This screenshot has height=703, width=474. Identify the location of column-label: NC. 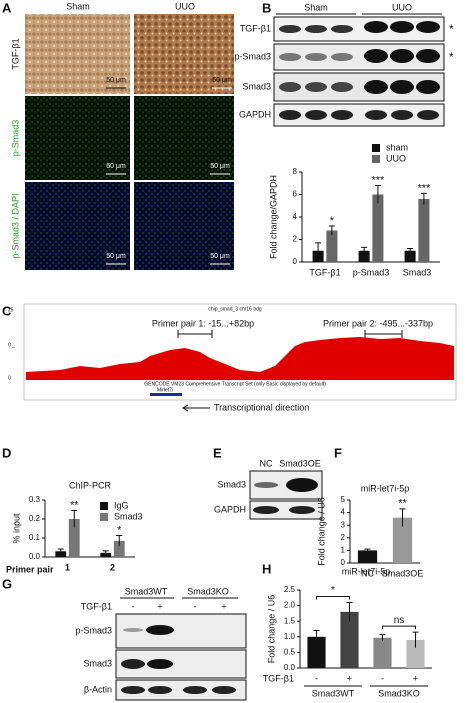
(266, 463).